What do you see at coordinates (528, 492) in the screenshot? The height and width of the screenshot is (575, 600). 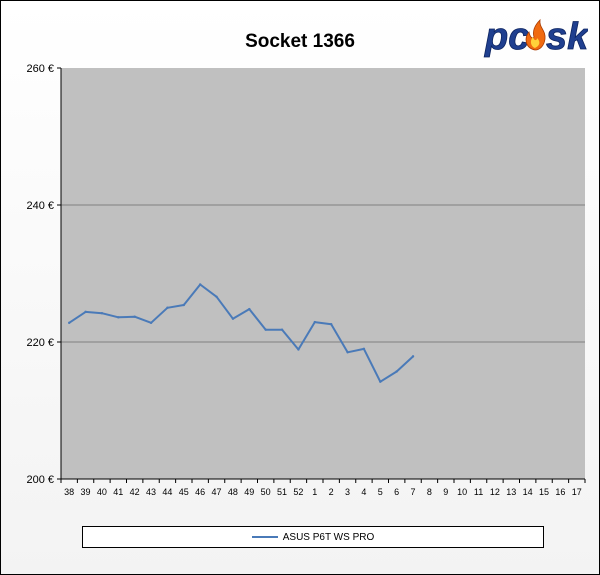 I see `x-tick-label: 14` at bounding box center [528, 492].